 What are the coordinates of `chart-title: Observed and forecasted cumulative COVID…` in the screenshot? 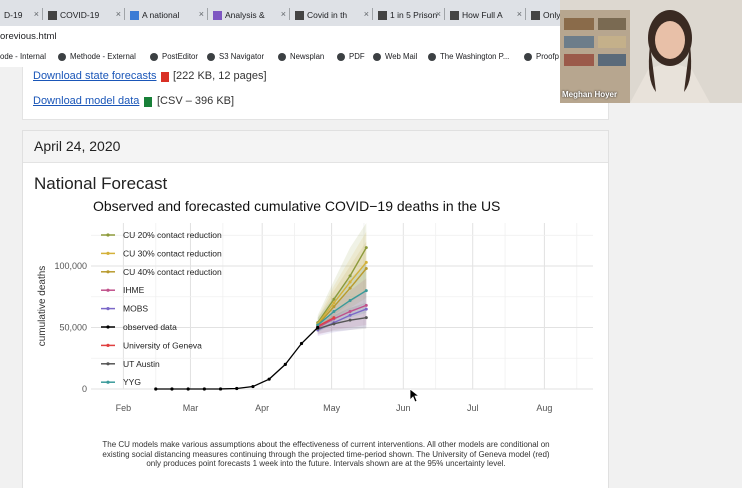 It's located at (296, 206).